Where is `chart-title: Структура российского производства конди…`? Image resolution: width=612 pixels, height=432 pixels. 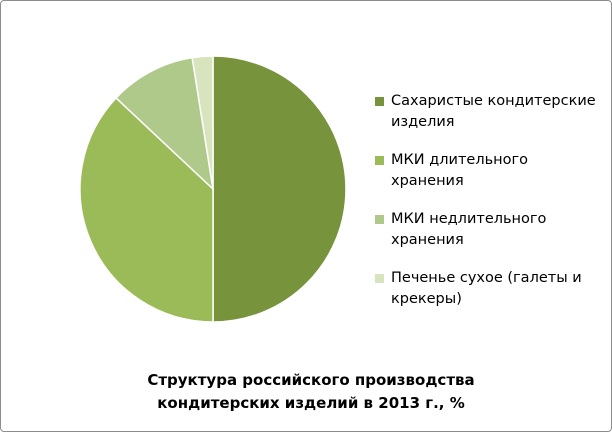
chart-title: Структура российского производства конди… is located at coordinates (311, 391).